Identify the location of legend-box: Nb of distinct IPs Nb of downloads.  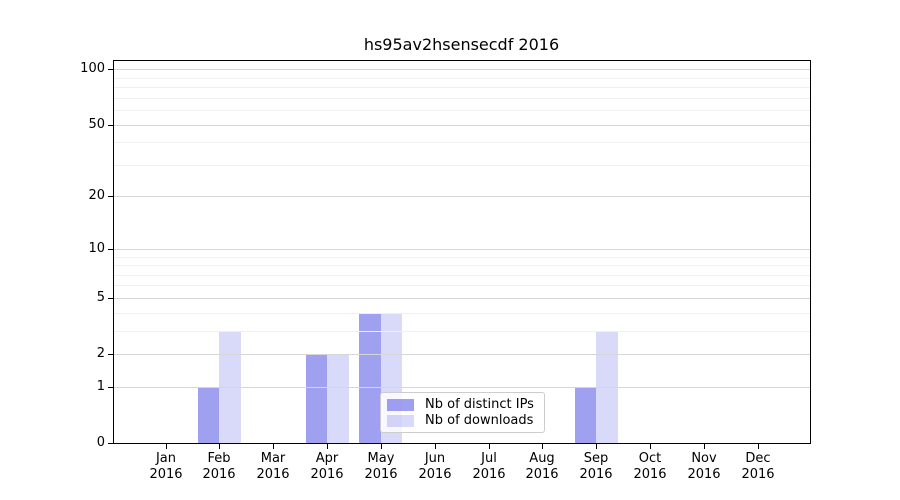
(462, 412).